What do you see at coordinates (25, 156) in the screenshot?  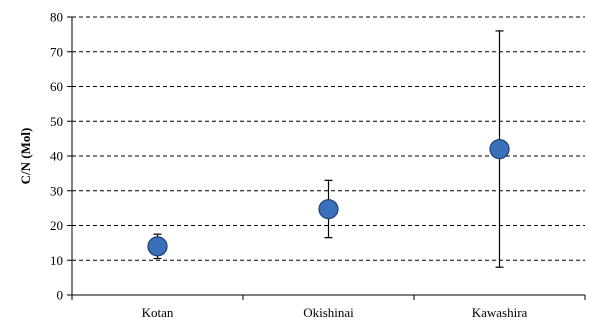 I see `y-axis-title: C/N (Mol)` at bounding box center [25, 156].